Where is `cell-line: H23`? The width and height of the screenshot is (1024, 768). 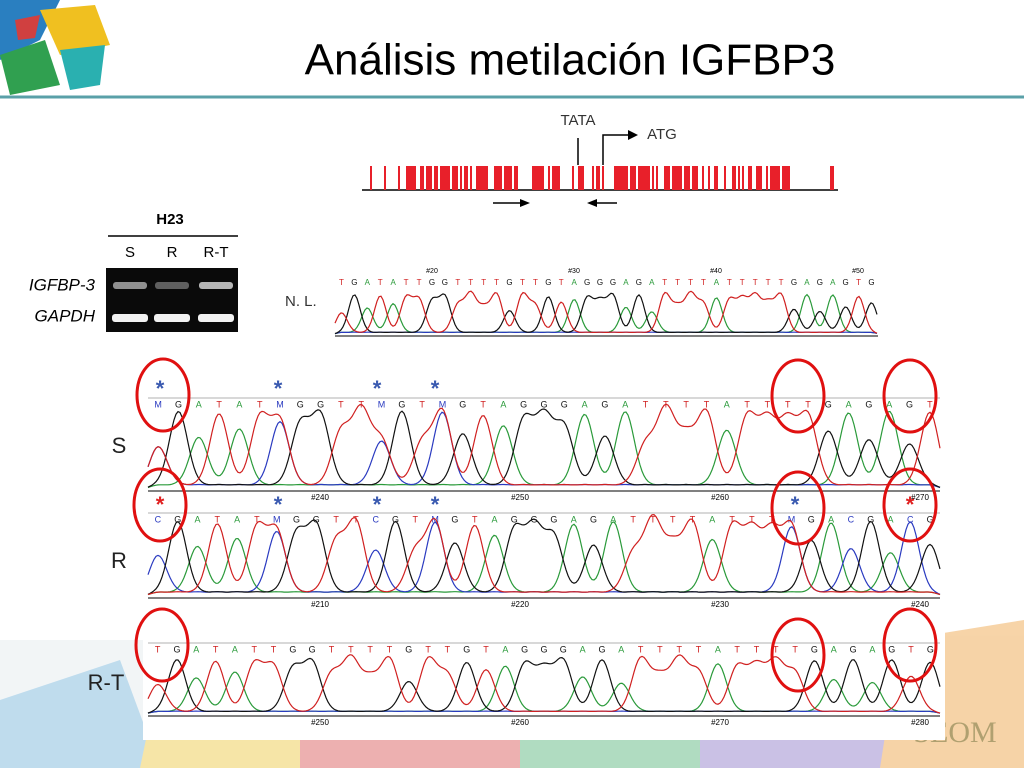 cell-line: H23 is located at coordinates (170, 219).